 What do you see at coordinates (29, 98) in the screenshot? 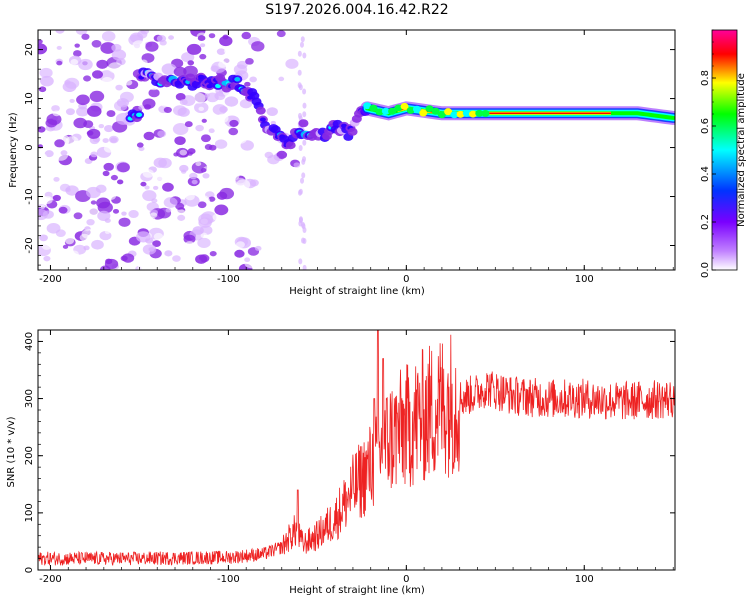
I see `spectrogram-ytick-label: 10` at bounding box center [29, 98].